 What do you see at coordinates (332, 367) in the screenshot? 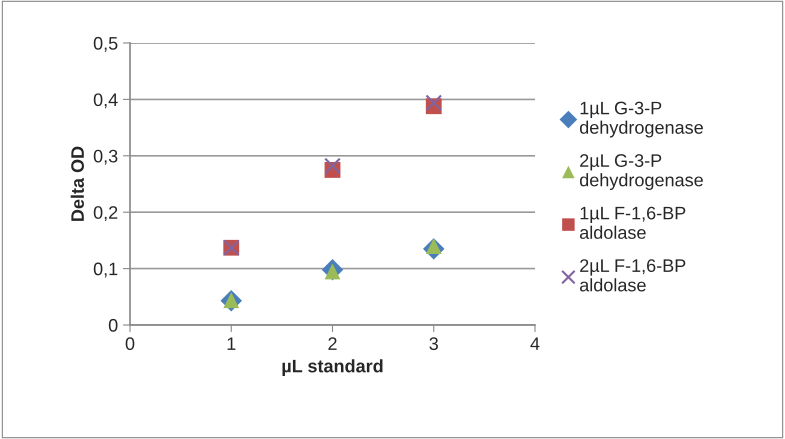
I see `x-axis-title: µL standard` at bounding box center [332, 367].